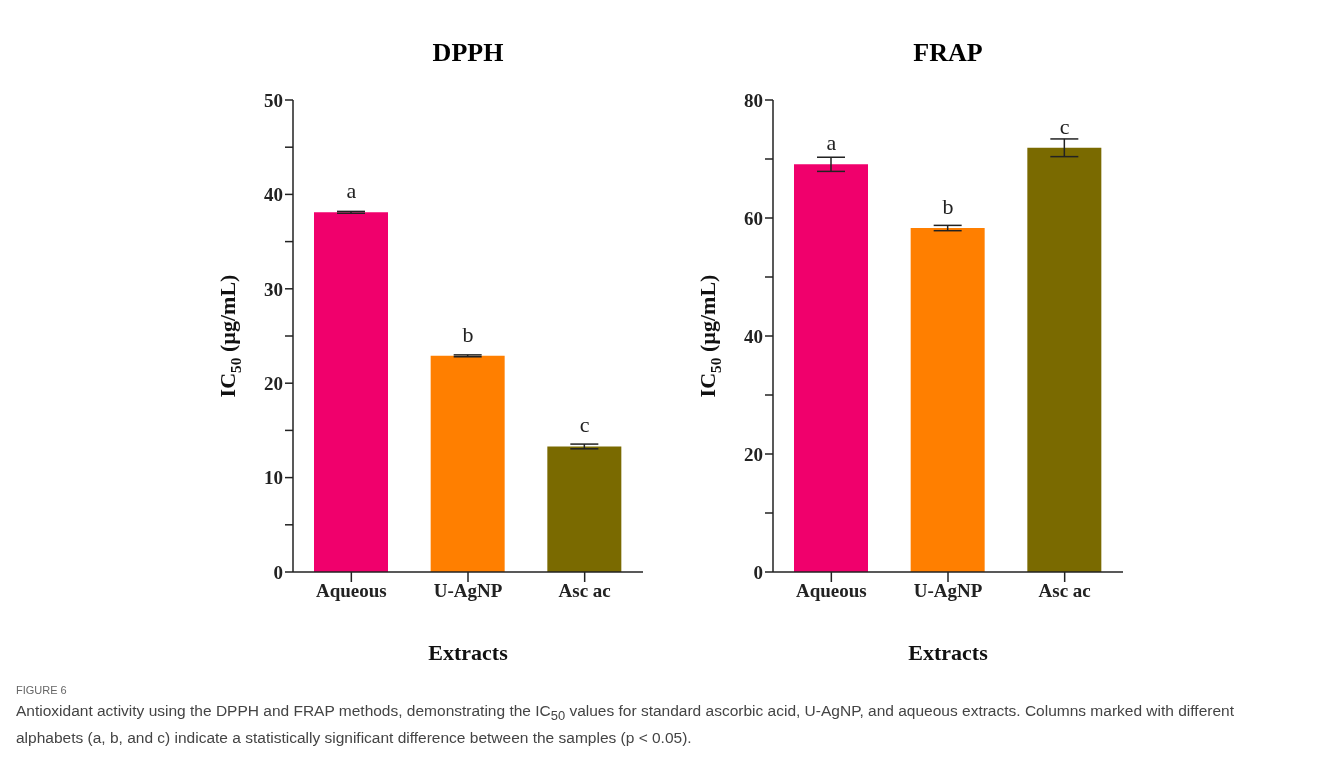  Describe the element at coordinates (273, 289) in the screenshot. I see `y-tick-label: 30` at that location.